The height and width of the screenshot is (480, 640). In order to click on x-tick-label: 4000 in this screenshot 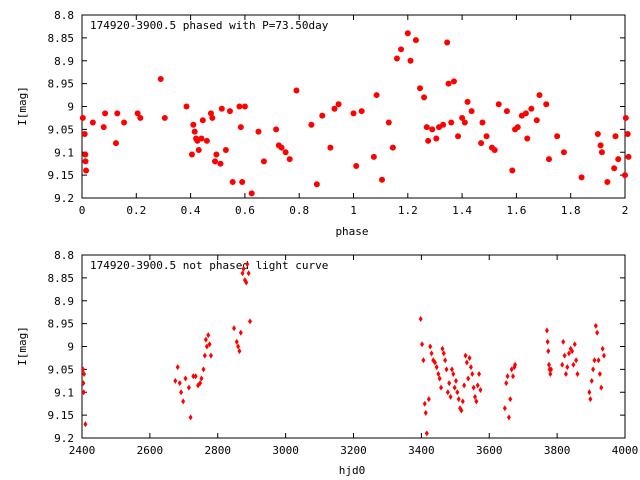, I will do `click(625, 450)`.